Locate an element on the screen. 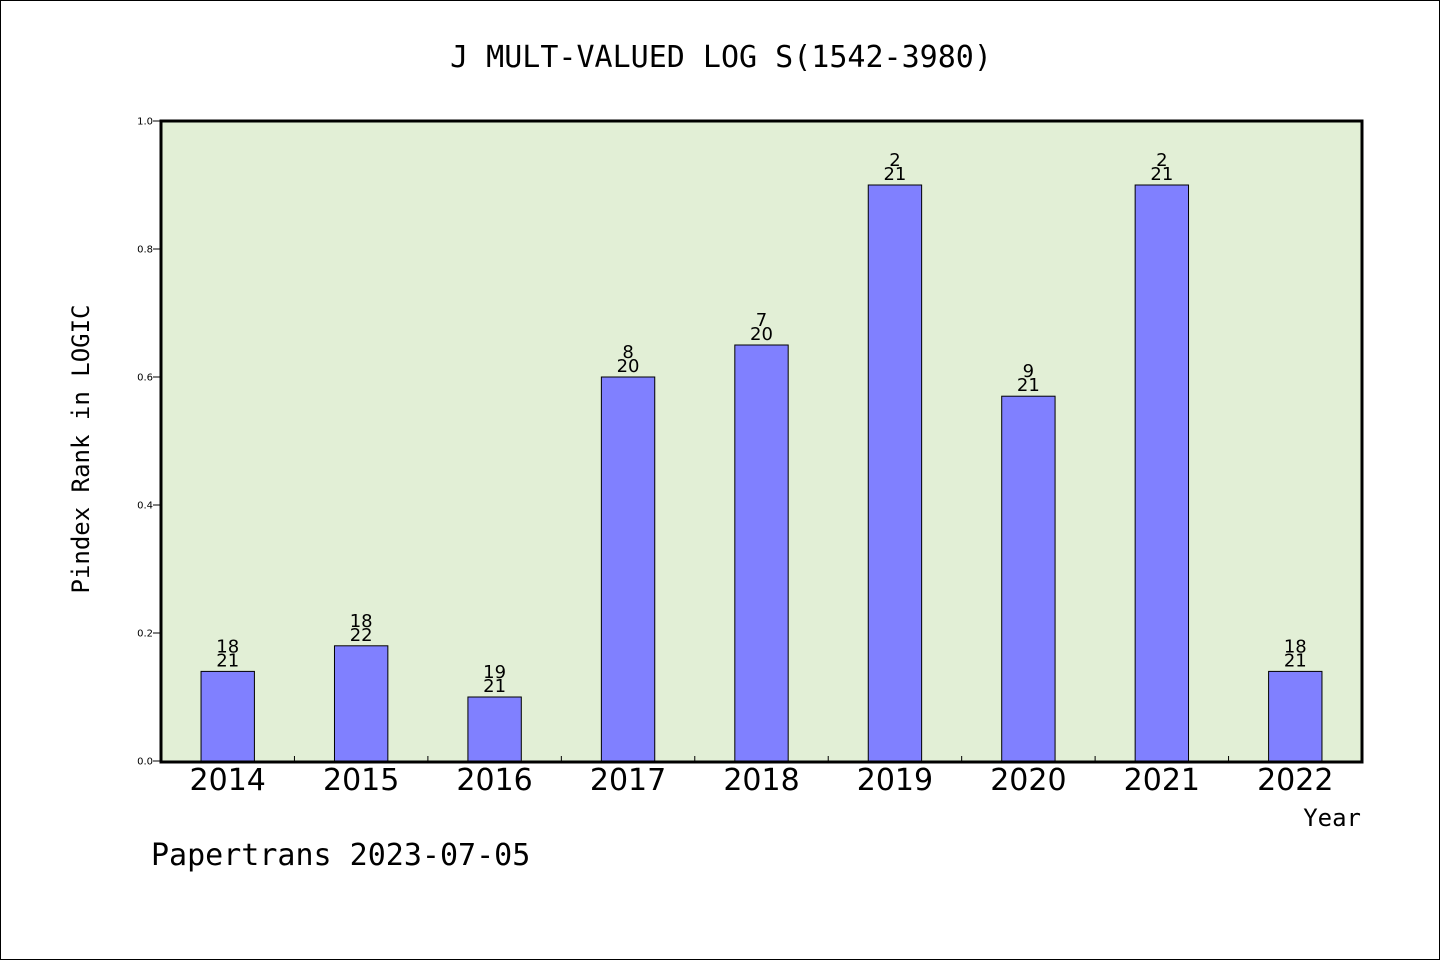 This screenshot has height=961, width=1440. bar-2022 is located at coordinates (1295, 716).